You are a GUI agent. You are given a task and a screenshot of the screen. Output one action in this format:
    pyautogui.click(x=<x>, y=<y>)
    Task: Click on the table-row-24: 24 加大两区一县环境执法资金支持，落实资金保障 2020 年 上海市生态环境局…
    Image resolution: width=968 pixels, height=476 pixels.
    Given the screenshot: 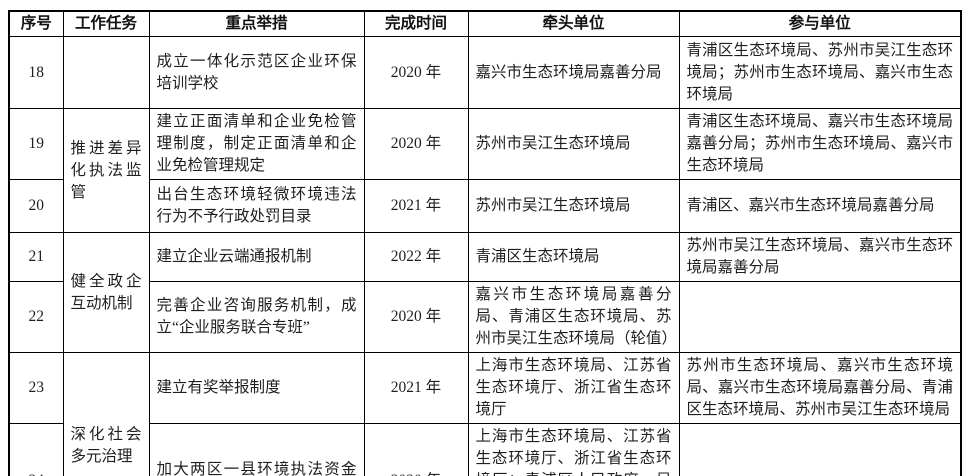 What is the action you would take?
    pyautogui.click(x=485, y=449)
    